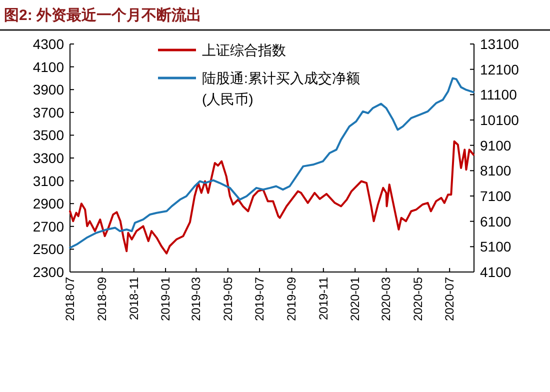 The height and width of the screenshot is (392, 550). I want to click on y-tick-label: 3700, so click(48, 112).